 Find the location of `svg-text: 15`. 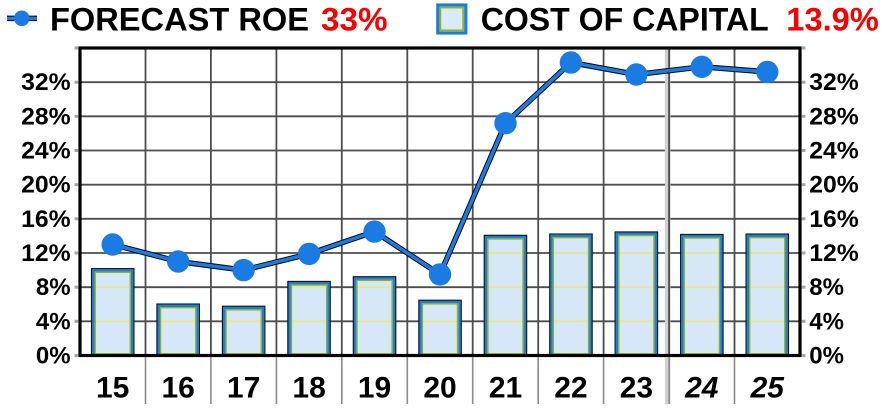

svg-text: 15 is located at coordinates (112, 387).